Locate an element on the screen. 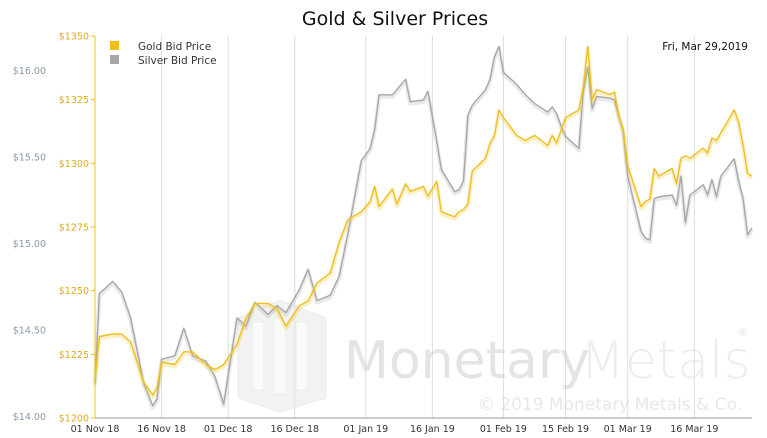  silver-tick-label: $15.00 is located at coordinates (29, 244).